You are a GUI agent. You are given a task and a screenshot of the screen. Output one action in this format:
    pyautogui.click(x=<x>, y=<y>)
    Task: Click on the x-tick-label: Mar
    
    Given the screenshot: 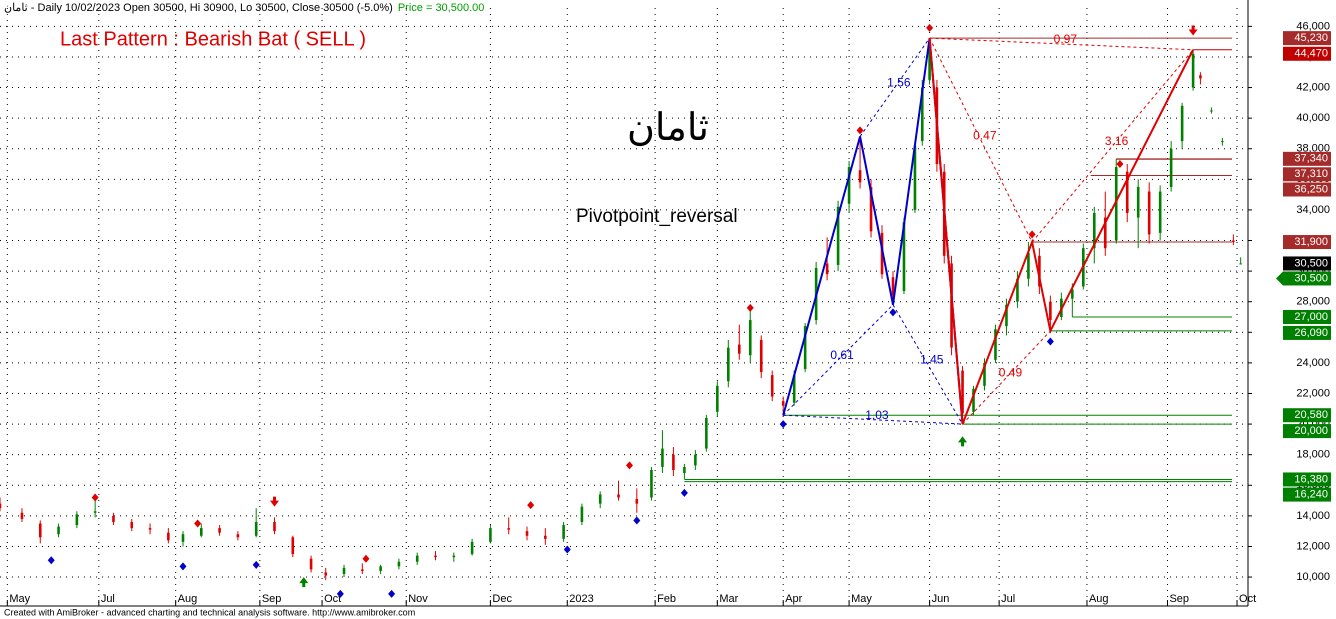 What is the action you would take?
    pyautogui.click(x=728, y=599)
    